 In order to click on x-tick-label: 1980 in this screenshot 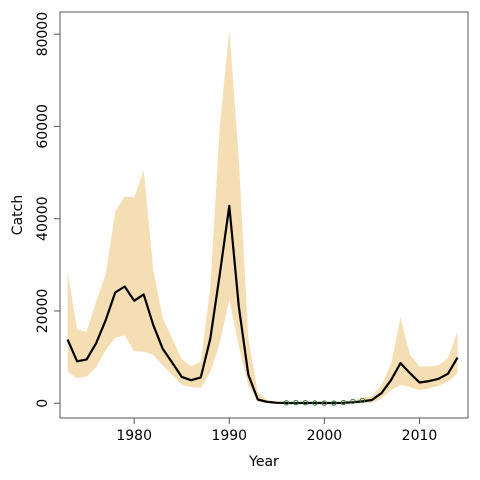, I will do `click(134, 436)`.